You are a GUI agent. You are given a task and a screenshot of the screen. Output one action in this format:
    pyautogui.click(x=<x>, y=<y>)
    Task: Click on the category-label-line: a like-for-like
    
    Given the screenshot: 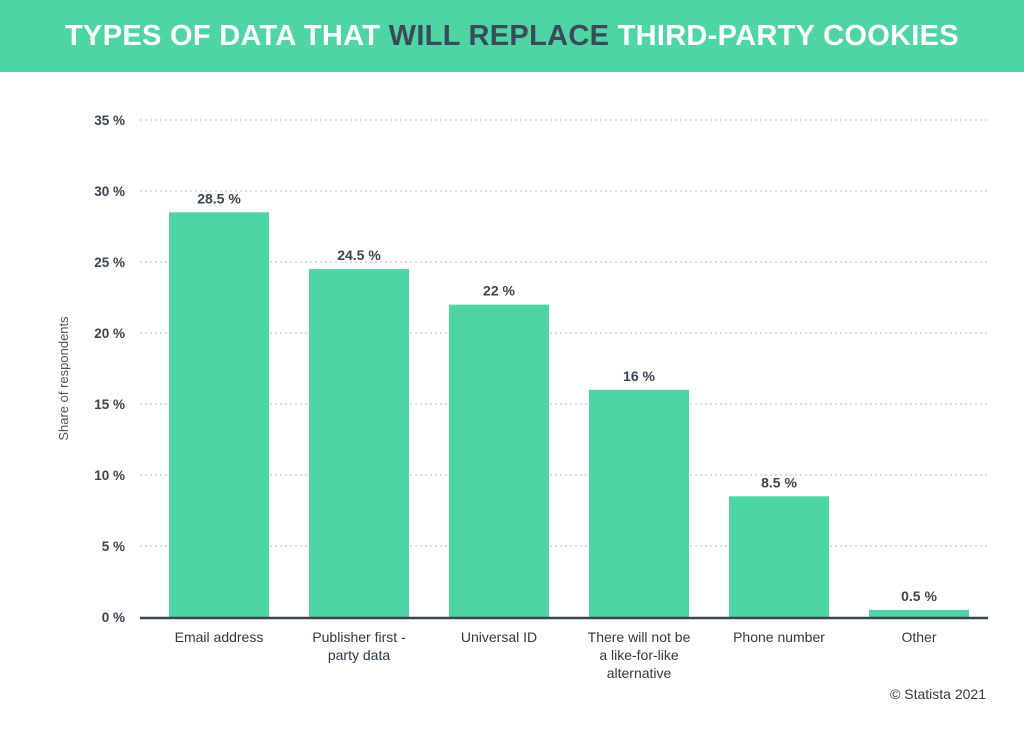 What is the action you would take?
    pyautogui.click(x=639, y=655)
    